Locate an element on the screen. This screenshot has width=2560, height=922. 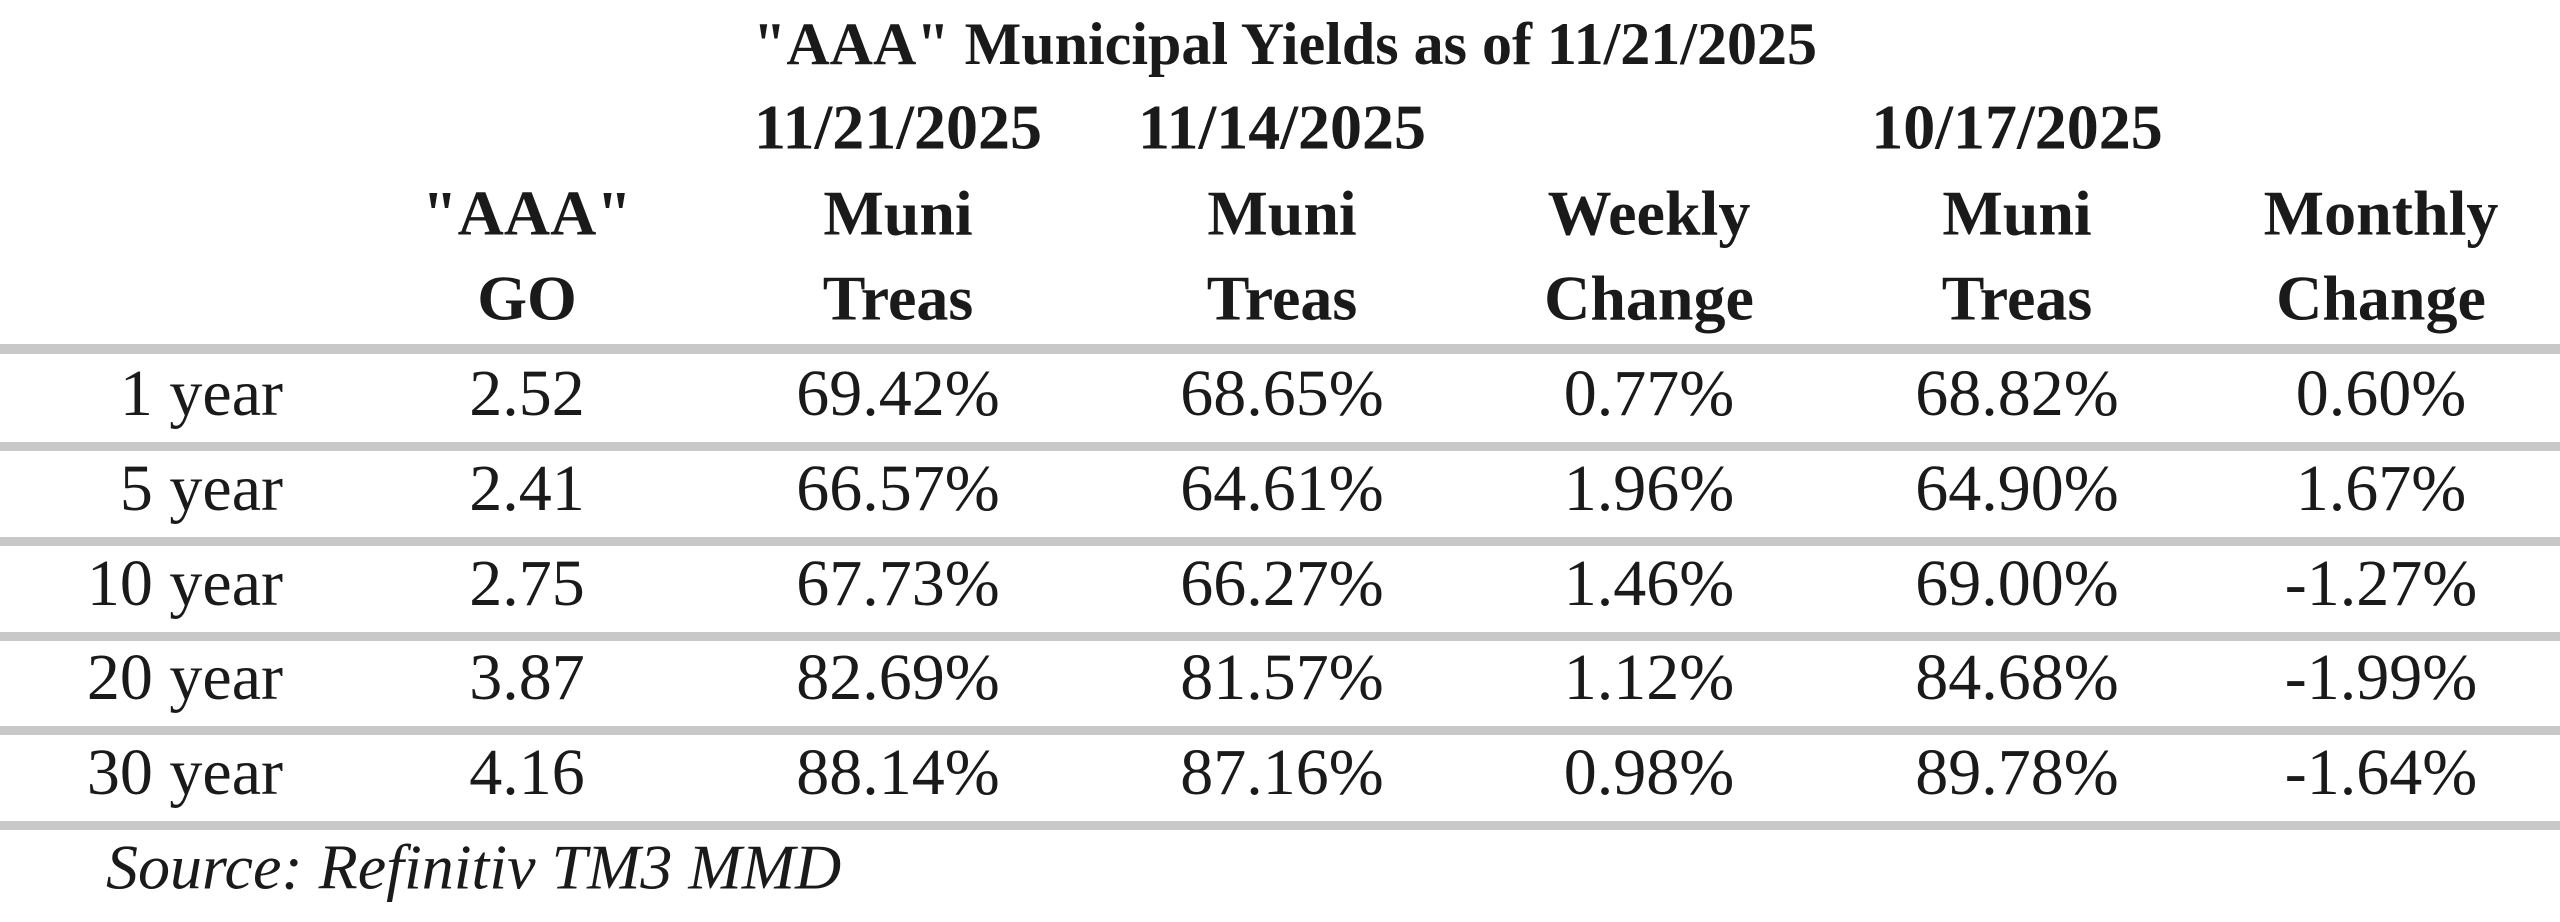
table-cell: 0.98% is located at coordinates (1649, 772).